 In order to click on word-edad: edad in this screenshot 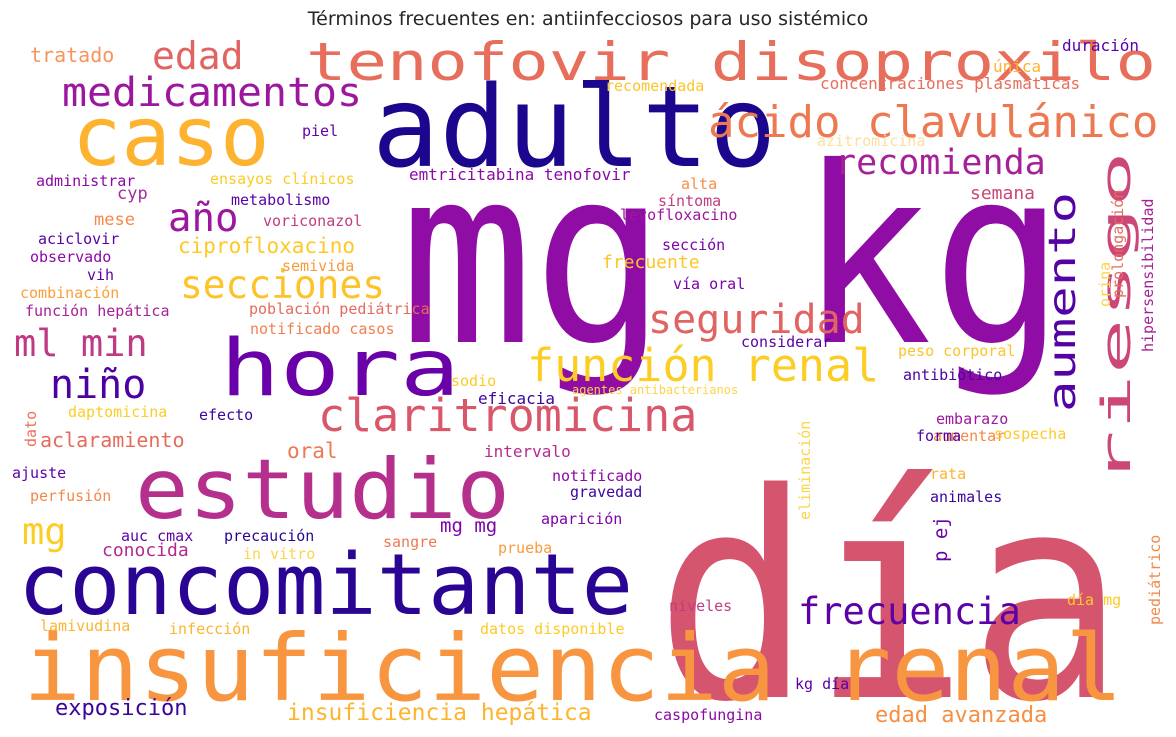, I will do `click(198, 56)`.